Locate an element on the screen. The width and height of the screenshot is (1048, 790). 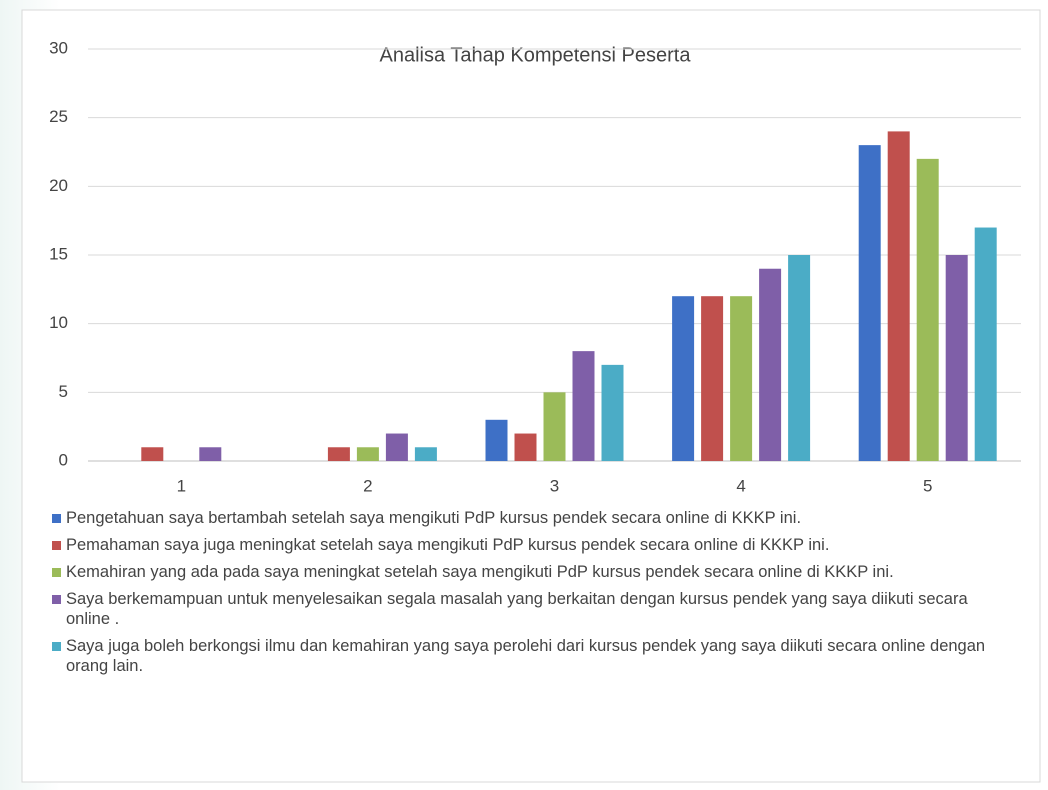
y-tick-label: 20 is located at coordinates (58, 185).